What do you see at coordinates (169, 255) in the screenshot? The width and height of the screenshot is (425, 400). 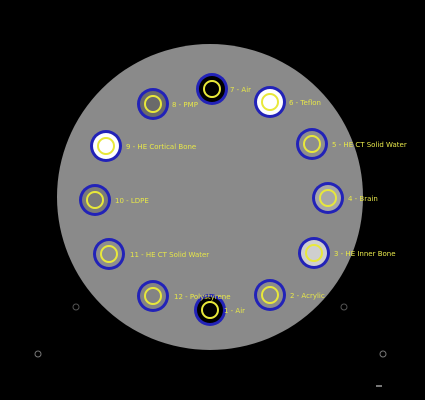 I see `insert-label: 11 - HE CT Solid Water` at bounding box center [169, 255].